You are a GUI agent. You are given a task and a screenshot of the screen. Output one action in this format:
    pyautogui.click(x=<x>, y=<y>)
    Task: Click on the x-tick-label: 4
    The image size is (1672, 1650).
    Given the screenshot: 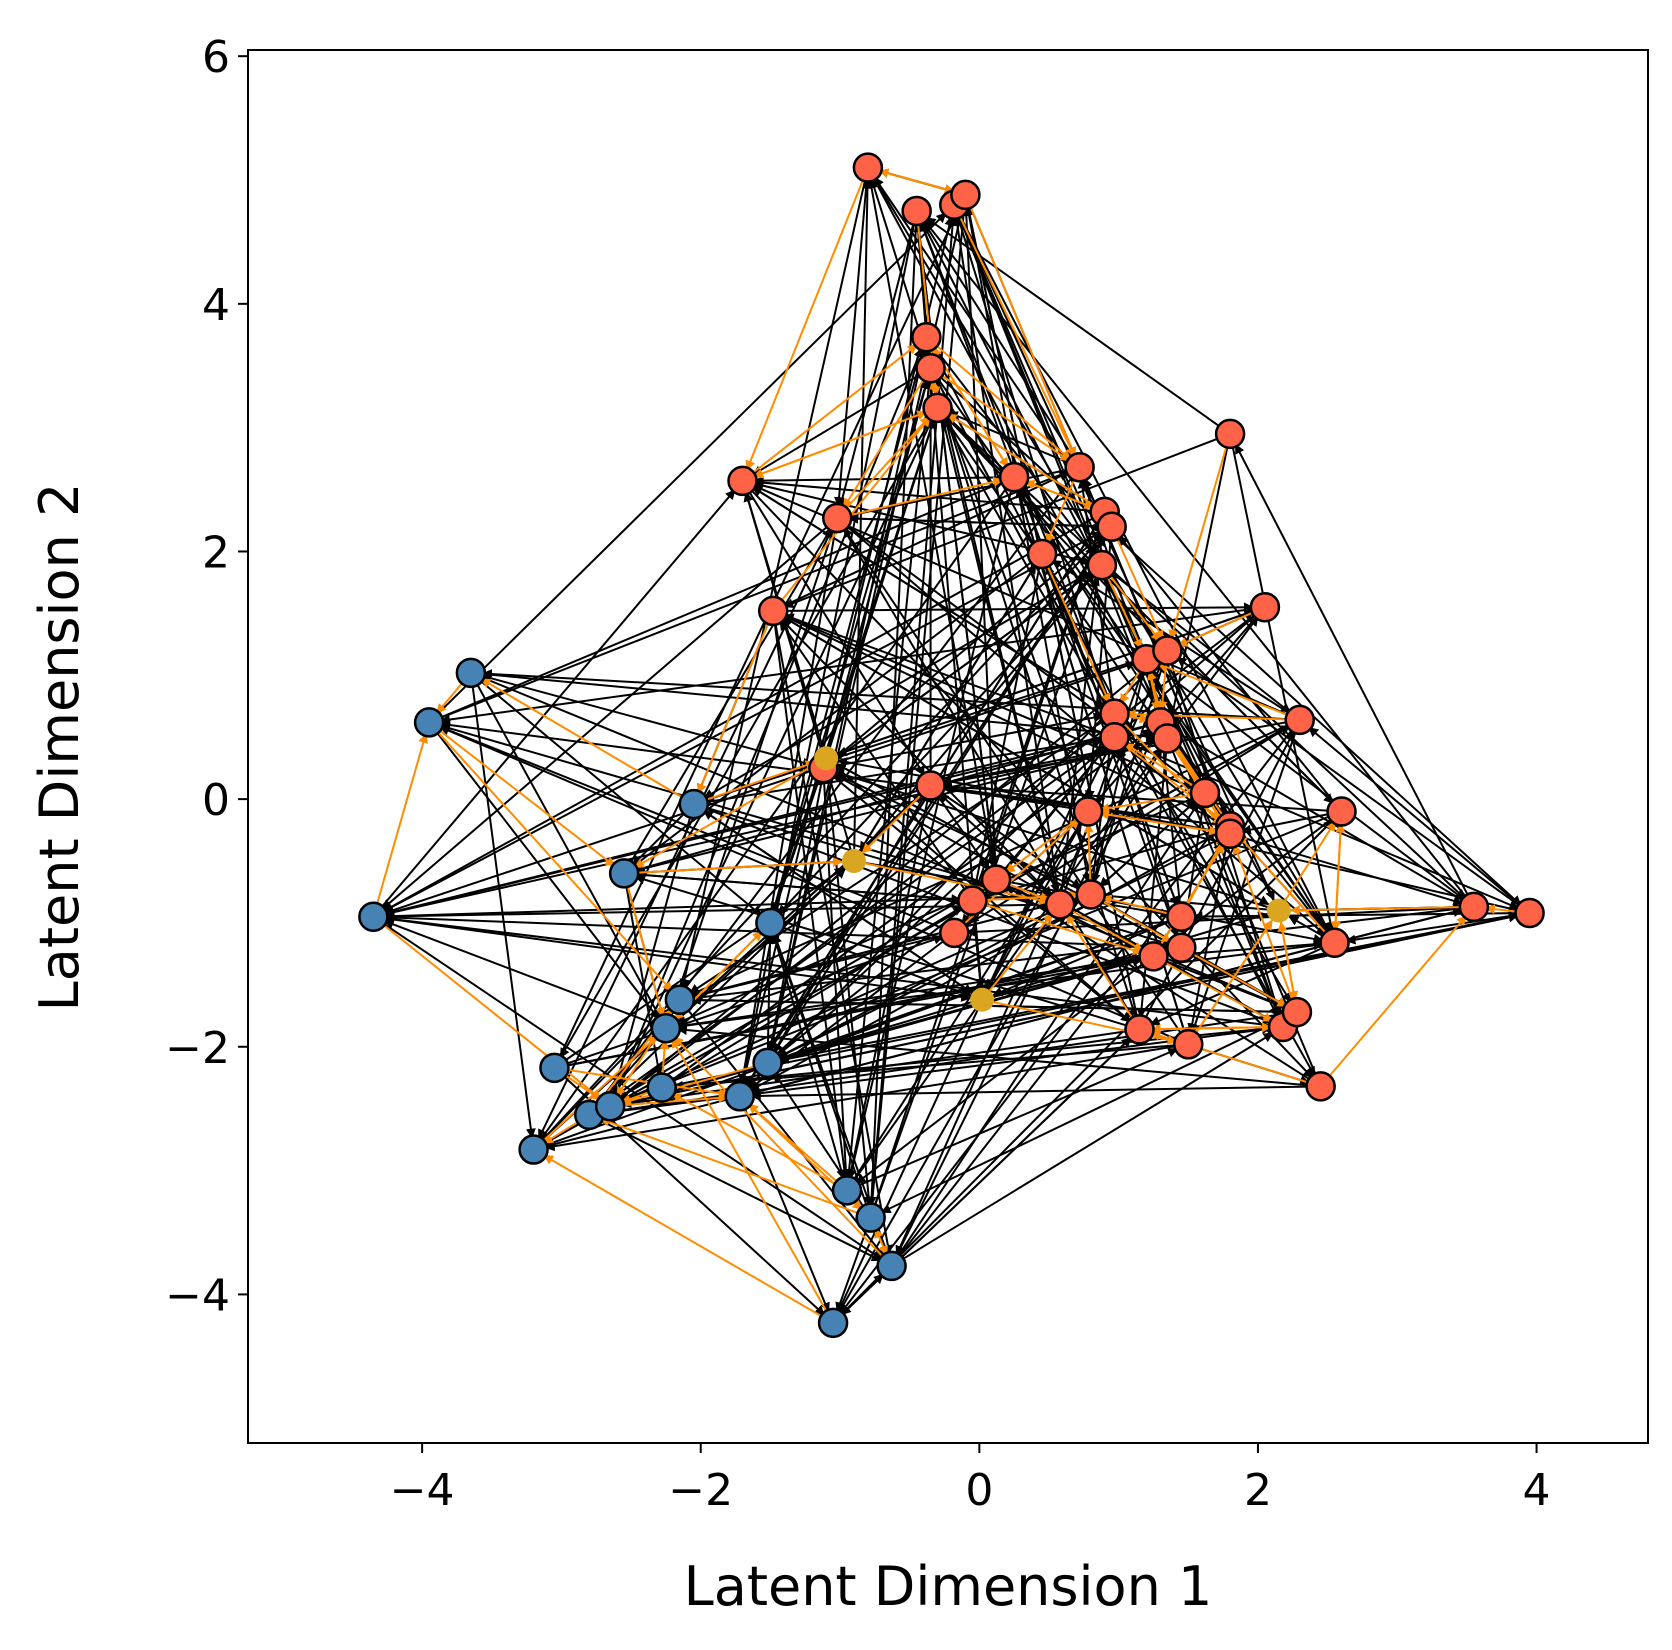 What is the action you would take?
    pyautogui.click(x=1537, y=1490)
    